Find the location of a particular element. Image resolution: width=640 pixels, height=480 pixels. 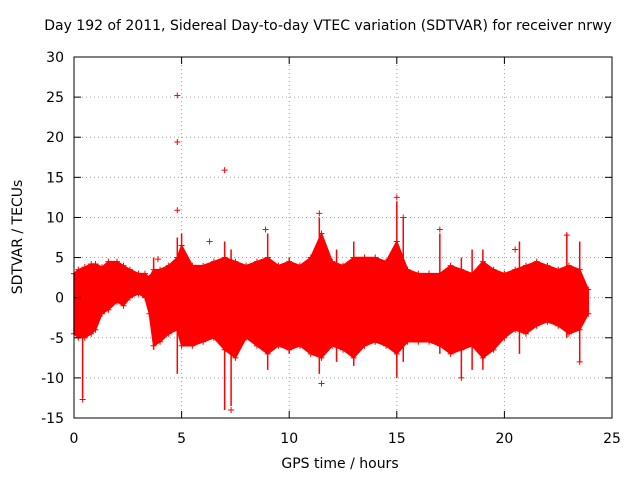

y-tick-label: 5 is located at coordinates (59, 259).